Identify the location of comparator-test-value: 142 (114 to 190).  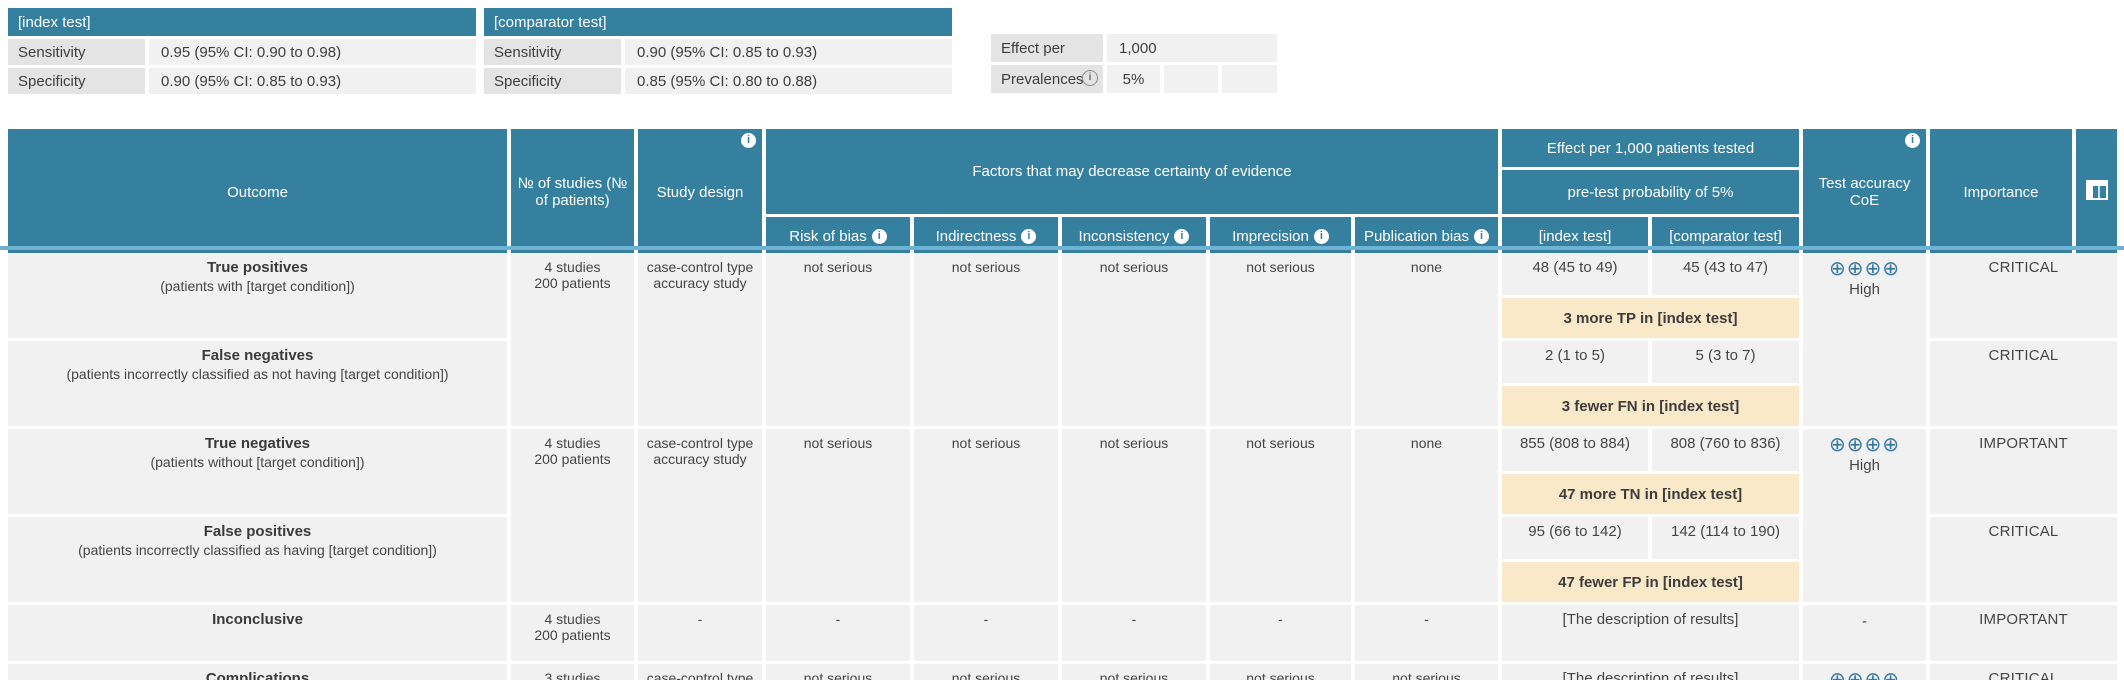
(1725, 538).